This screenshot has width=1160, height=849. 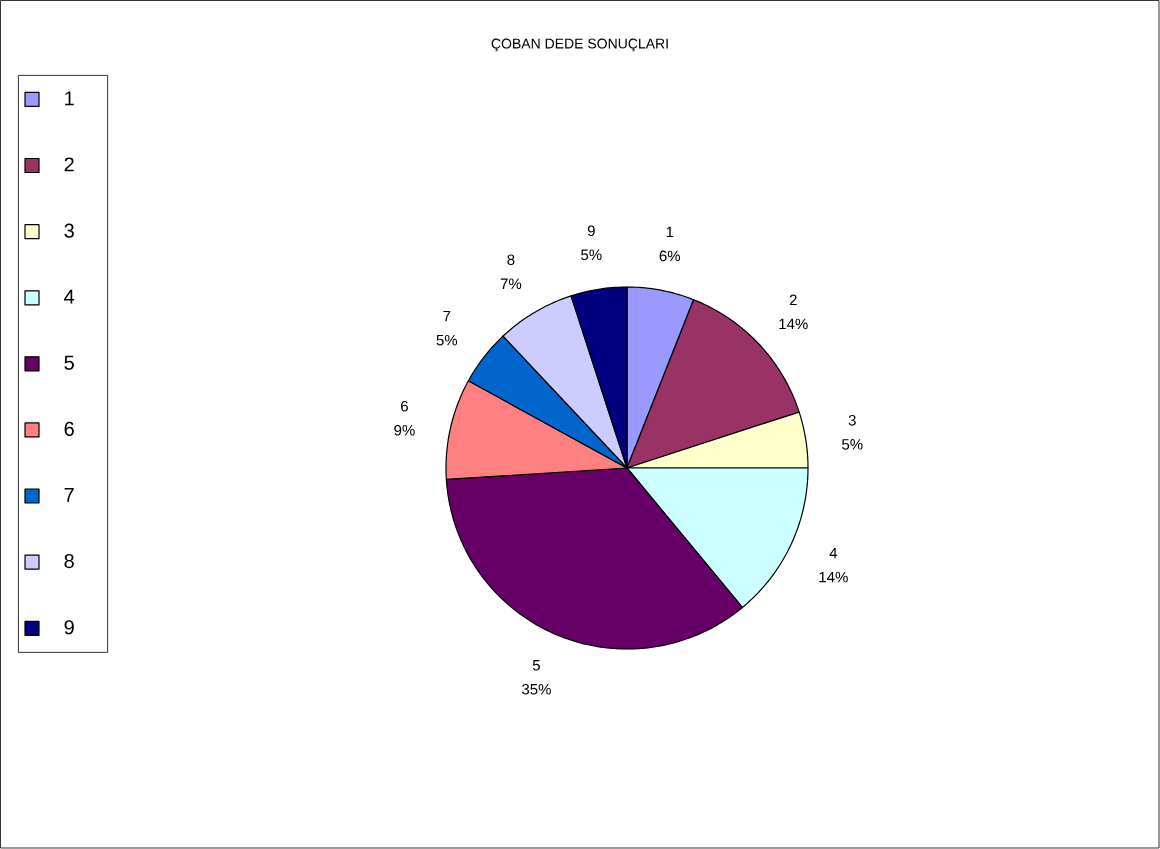 What do you see at coordinates (793, 300) in the screenshot?
I see `slice-label: 2` at bounding box center [793, 300].